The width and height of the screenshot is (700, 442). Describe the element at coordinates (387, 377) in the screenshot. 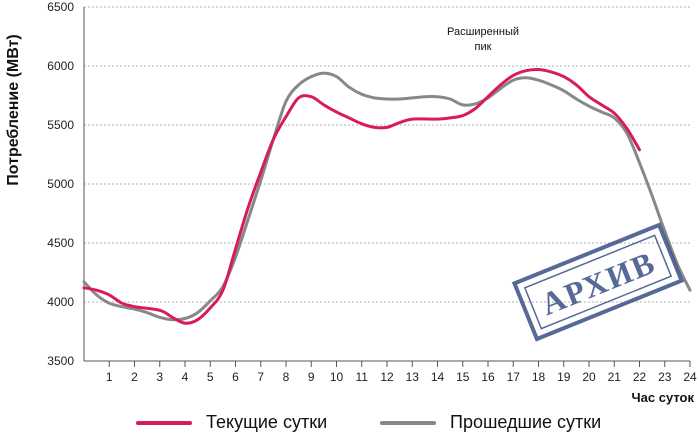

I see `x-tick-label: 12` at that location.